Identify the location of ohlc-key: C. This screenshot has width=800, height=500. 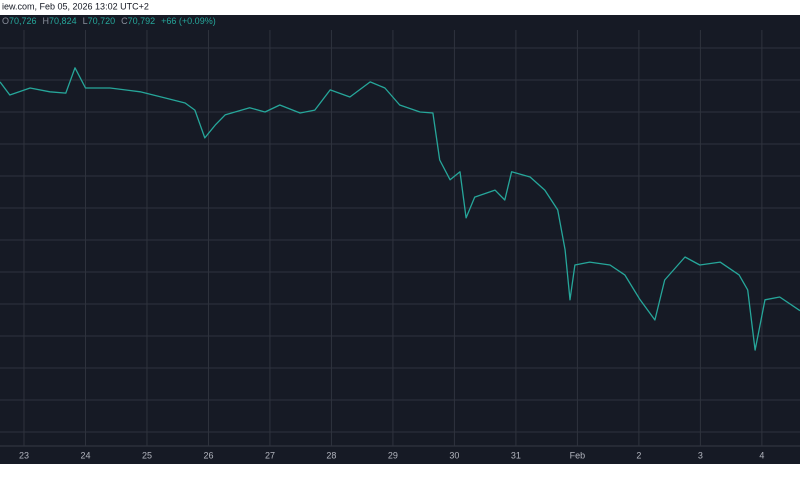
(124, 21).